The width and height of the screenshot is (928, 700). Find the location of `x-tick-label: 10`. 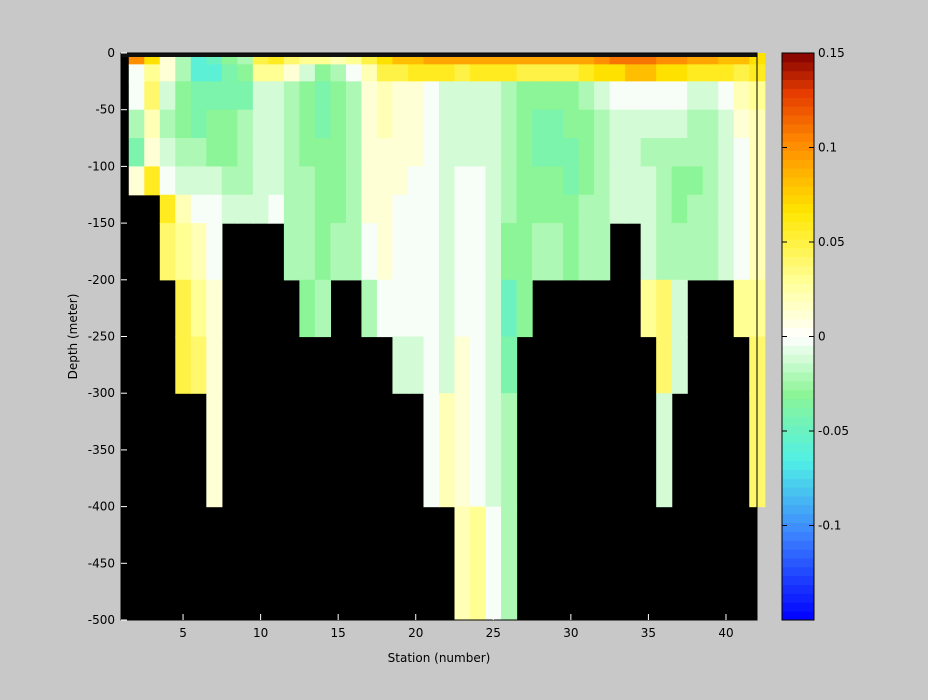

x-tick-label: 10 is located at coordinates (260, 633).